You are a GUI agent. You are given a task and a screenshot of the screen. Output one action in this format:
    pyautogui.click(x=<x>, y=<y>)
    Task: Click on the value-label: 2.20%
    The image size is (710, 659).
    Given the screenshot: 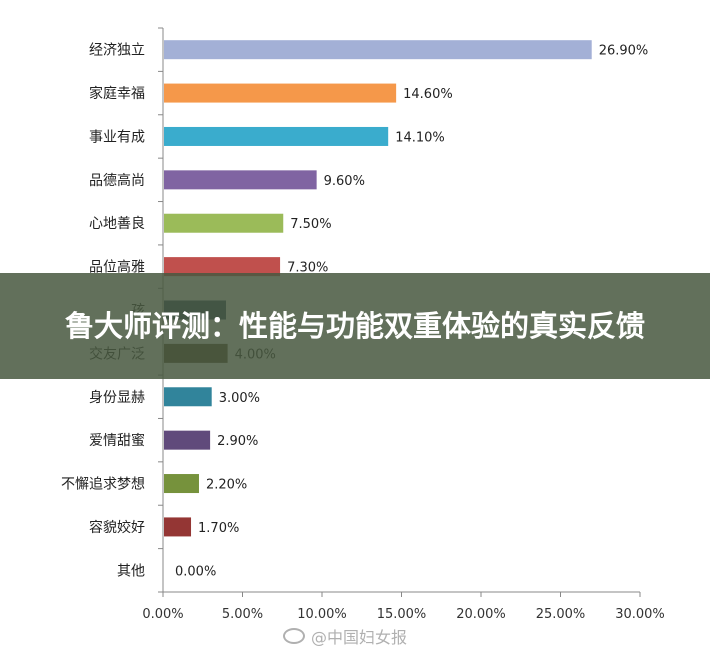 What is the action you would take?
    pyautogui.click(x=226, y=485)
    